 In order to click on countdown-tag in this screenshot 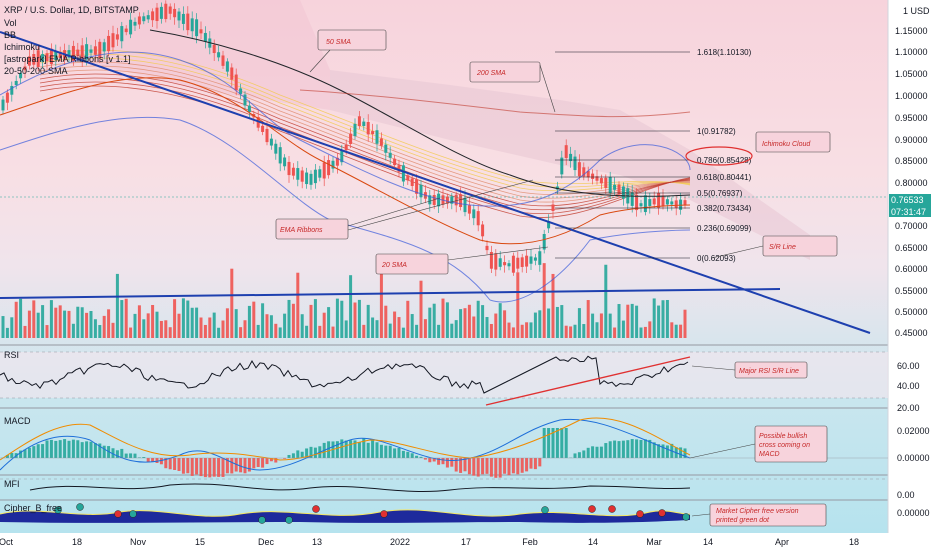, I will do `click(910, 211)`.